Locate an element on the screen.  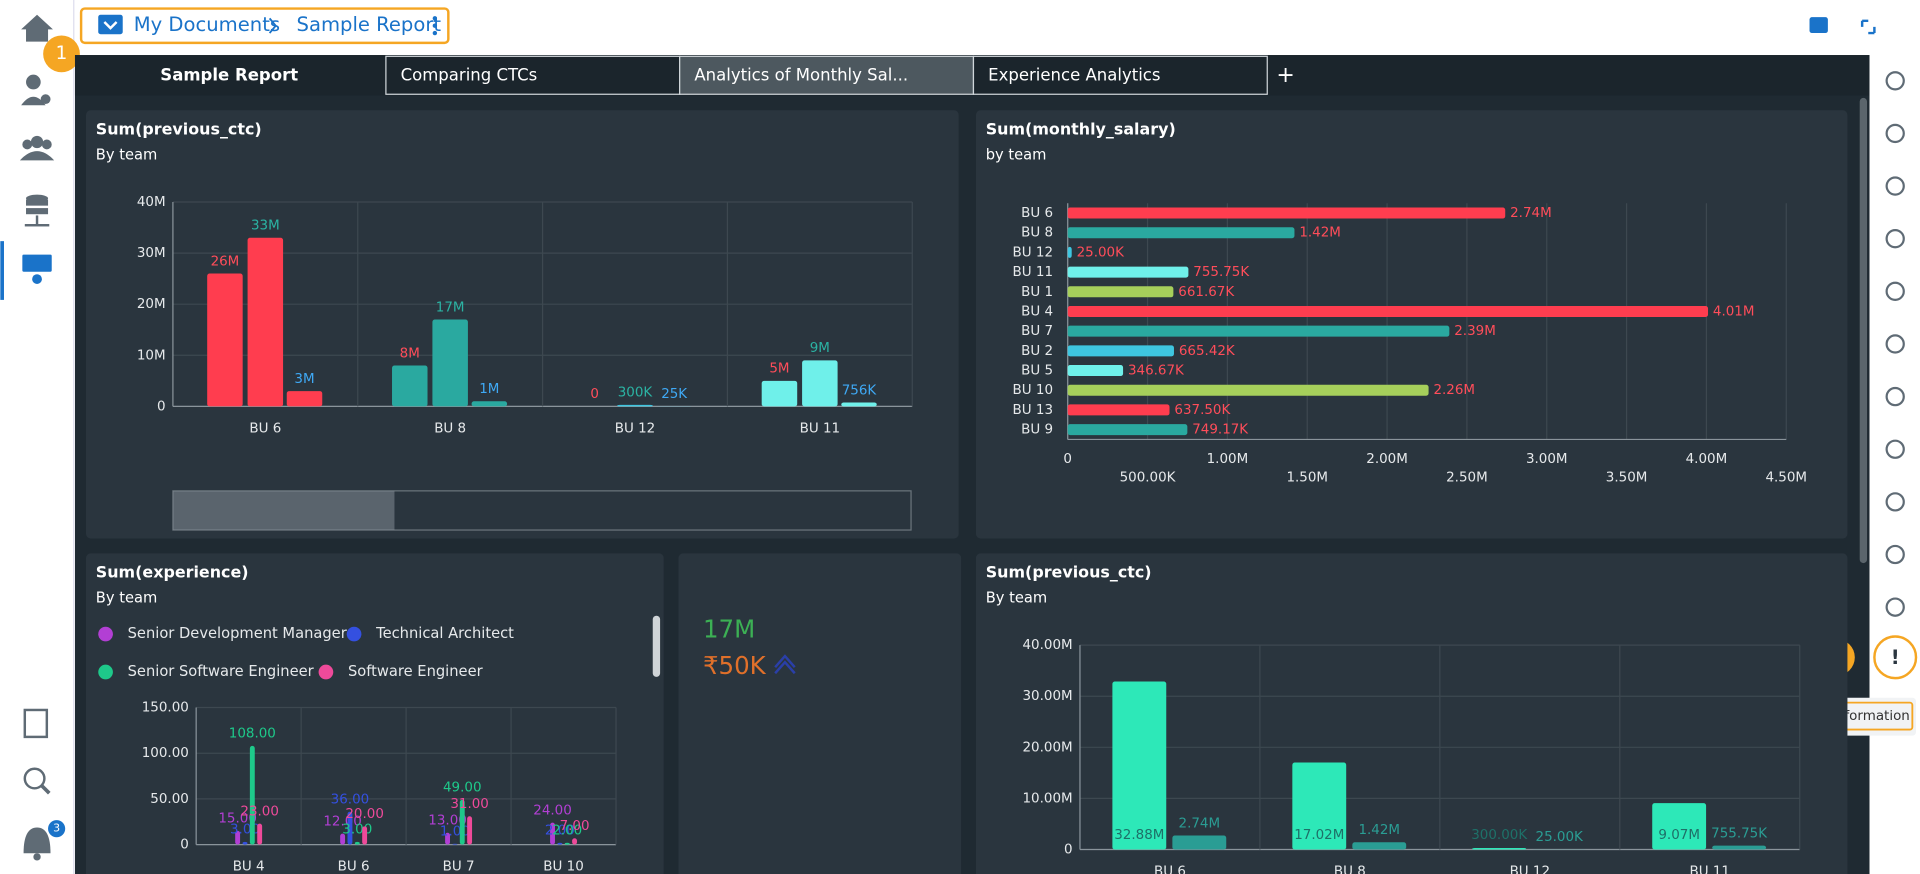
search-doc-icon is located at coordinates (34, 778).